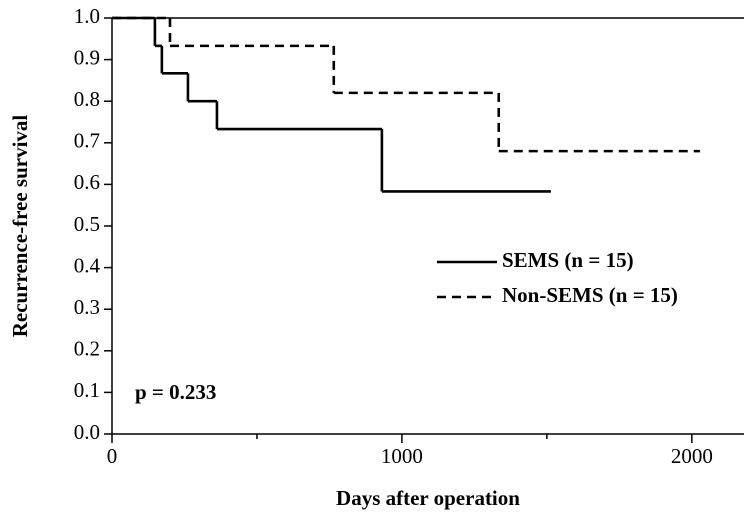 The height and width of the screenshot is (521, 745). Describe the element at coordinates (87, 307) in the screenshot. I see `y-tick-label: 0.3` at that location.